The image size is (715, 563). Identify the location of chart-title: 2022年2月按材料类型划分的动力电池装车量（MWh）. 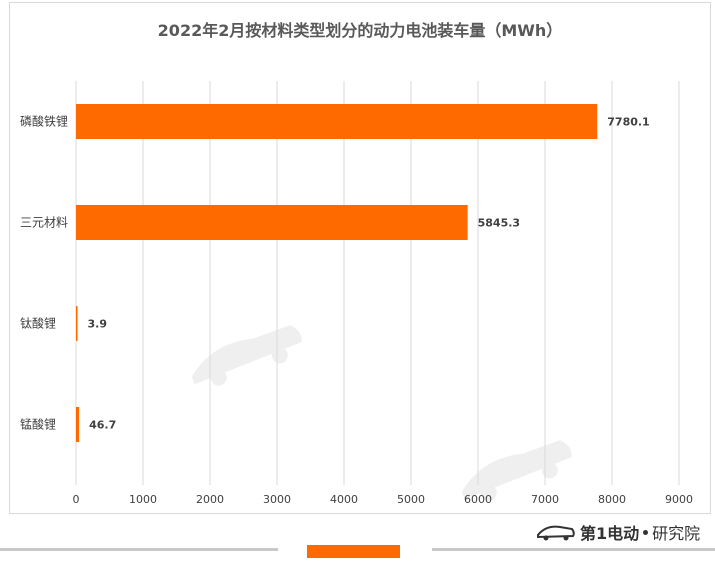
(360, 30).